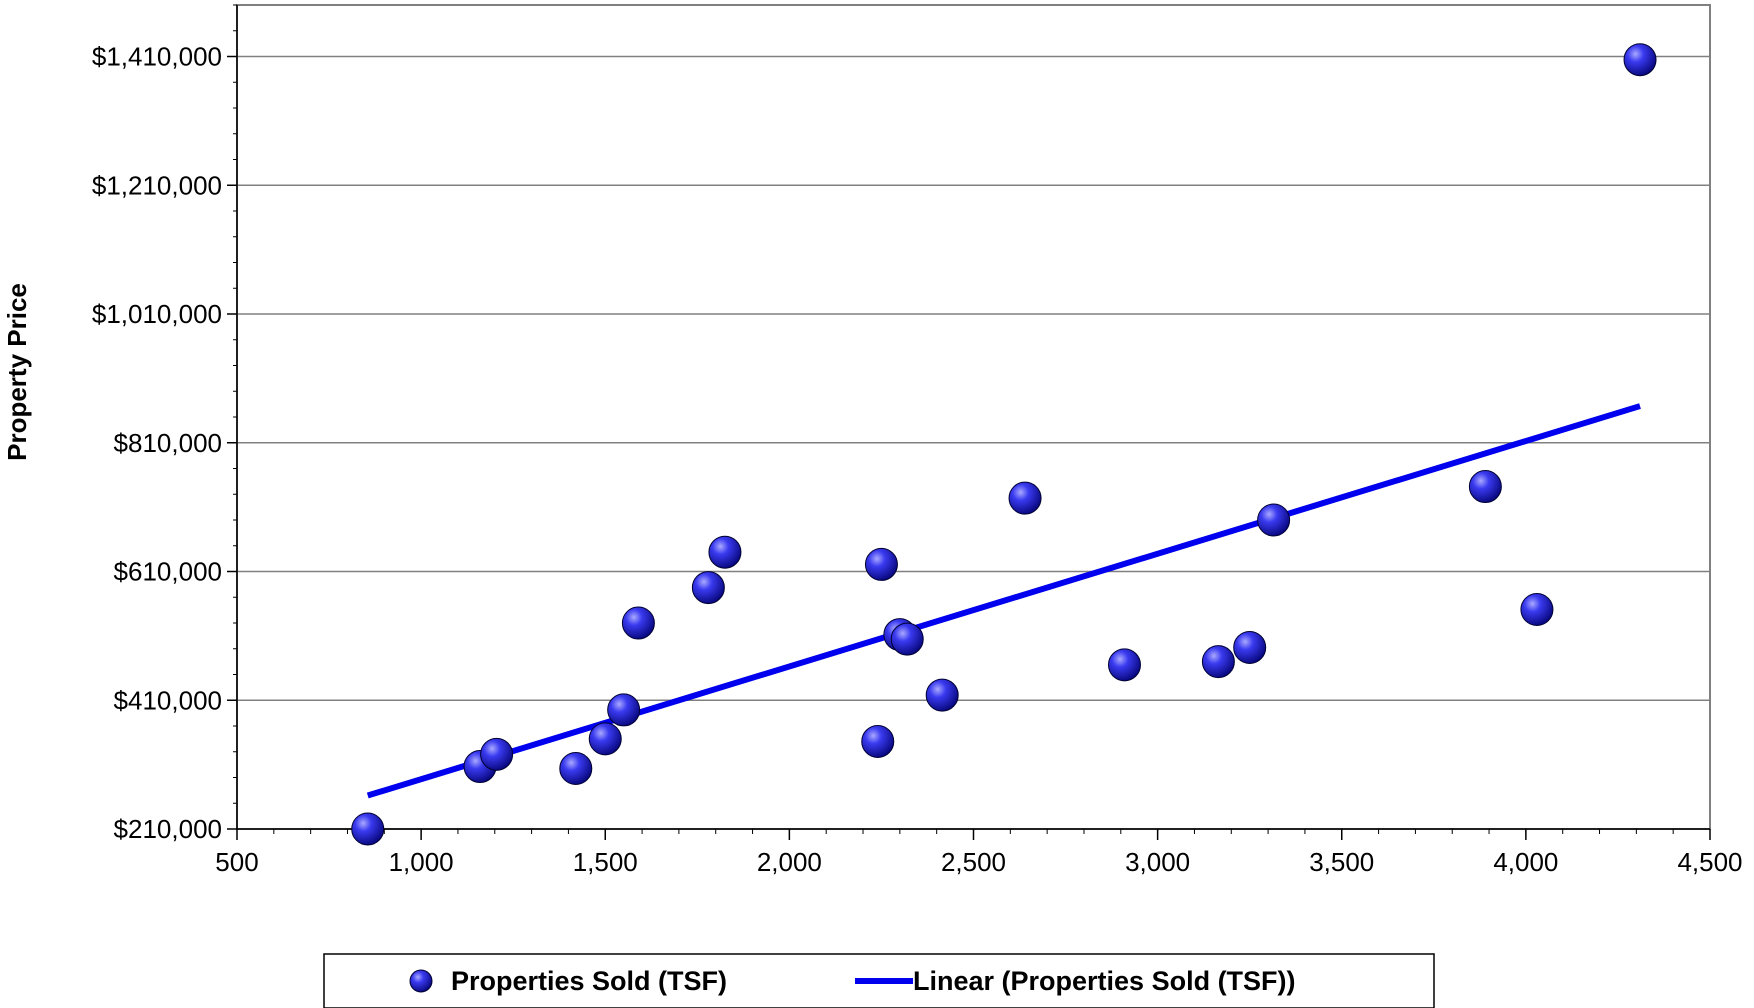 The width and height of the screenshot is (1754, 1008). I want to click on legend-marker-scatter, so click(421, 981).